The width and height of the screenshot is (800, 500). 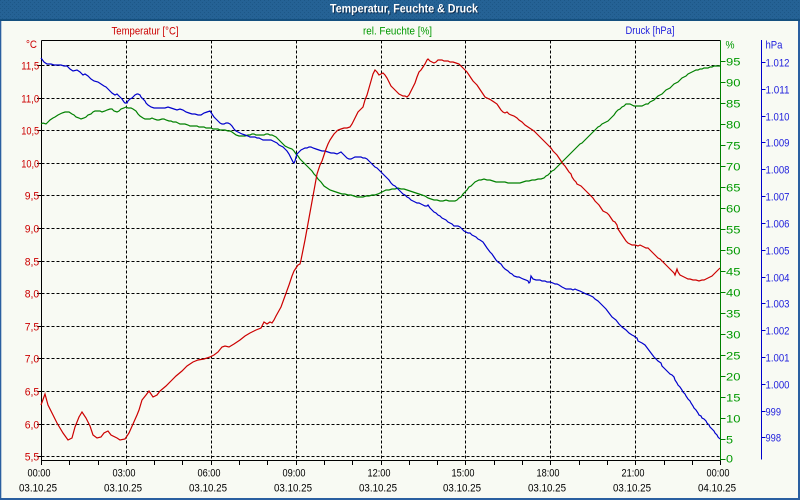 I want to click on svg-text: 1.010, so click(x=778, y=118).